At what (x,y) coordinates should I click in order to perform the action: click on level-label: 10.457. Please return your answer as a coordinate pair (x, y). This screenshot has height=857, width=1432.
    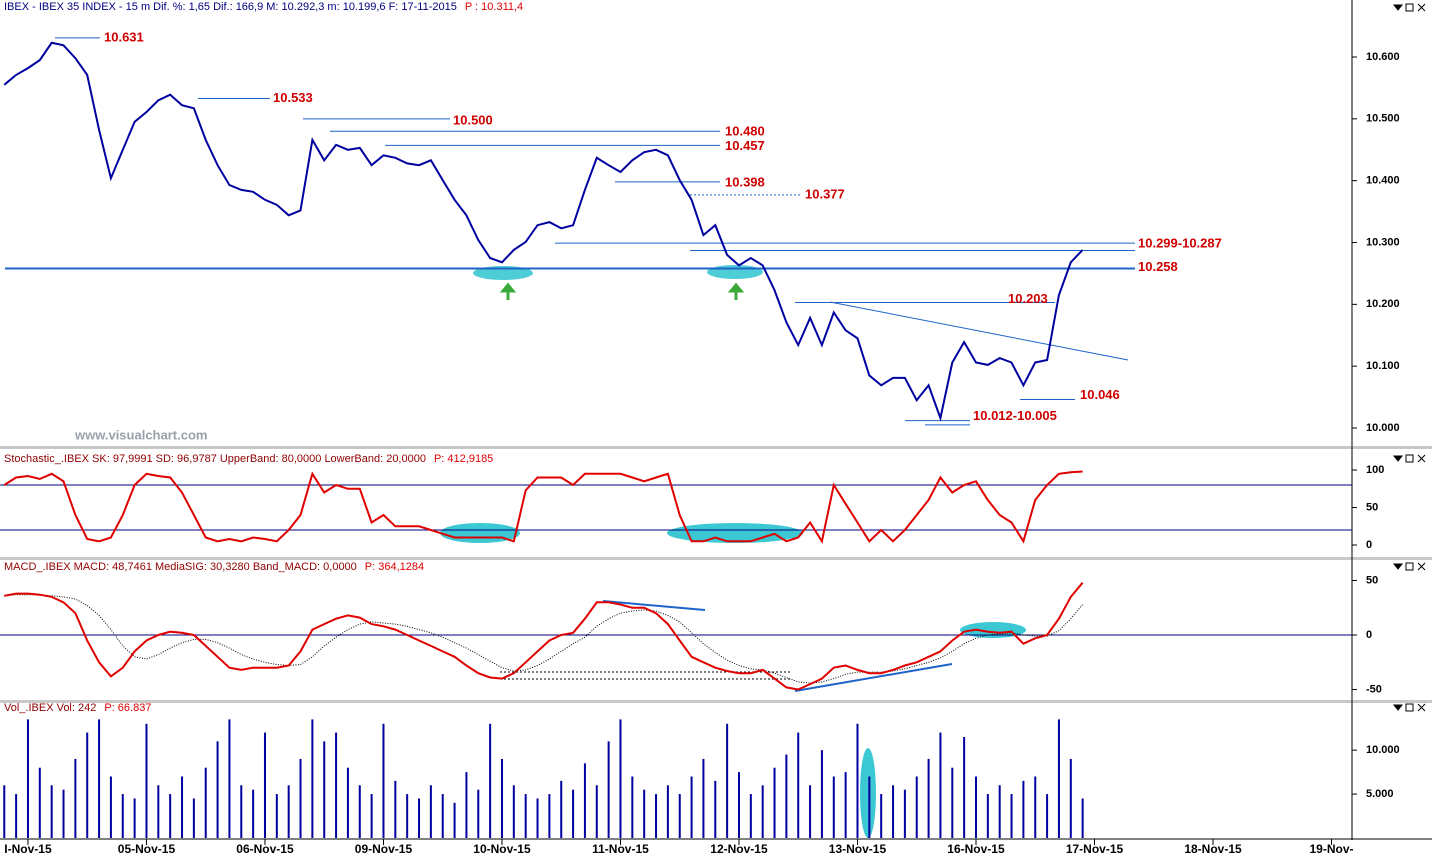
    Looking at the image, I should click on (745, 145).